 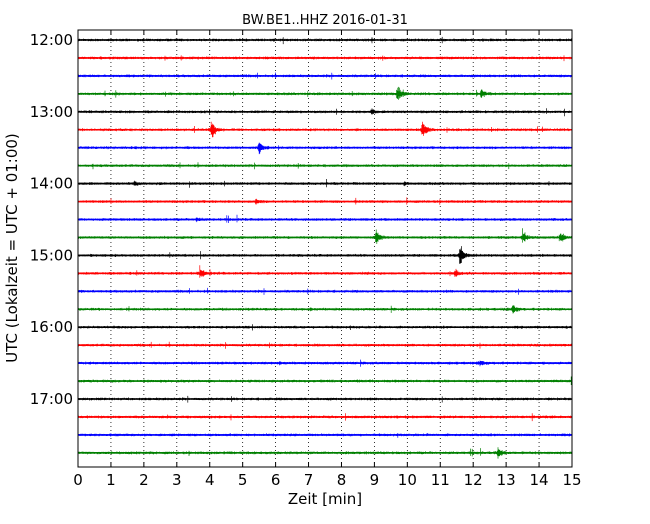 I want to click on x-tick-label: 4, so click(x=210, y=480).